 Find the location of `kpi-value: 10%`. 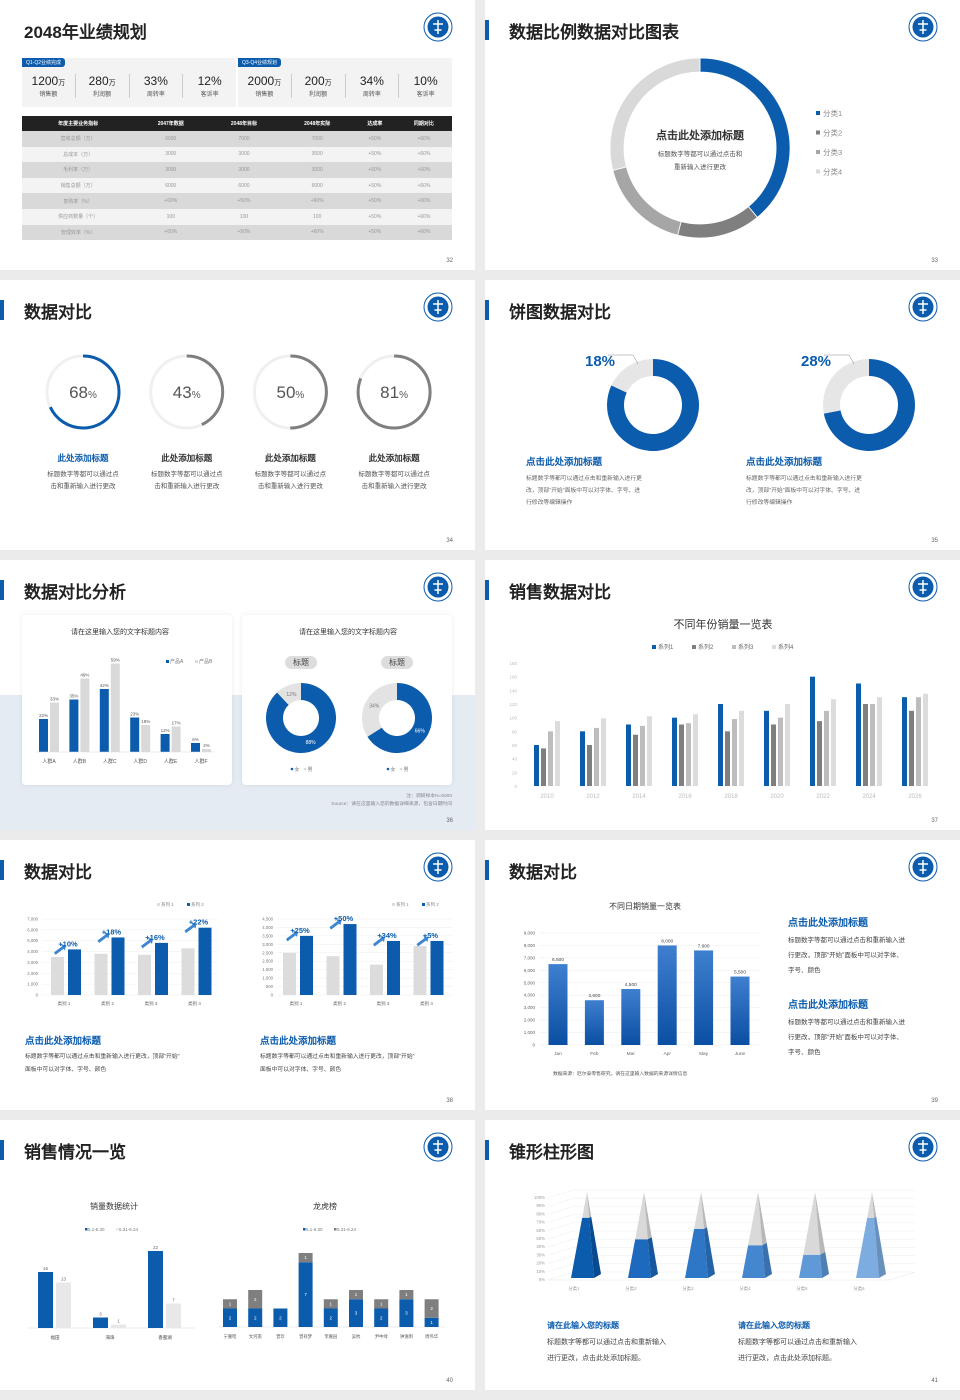

kpi-value: 10% is located at coordinates (425, 81).